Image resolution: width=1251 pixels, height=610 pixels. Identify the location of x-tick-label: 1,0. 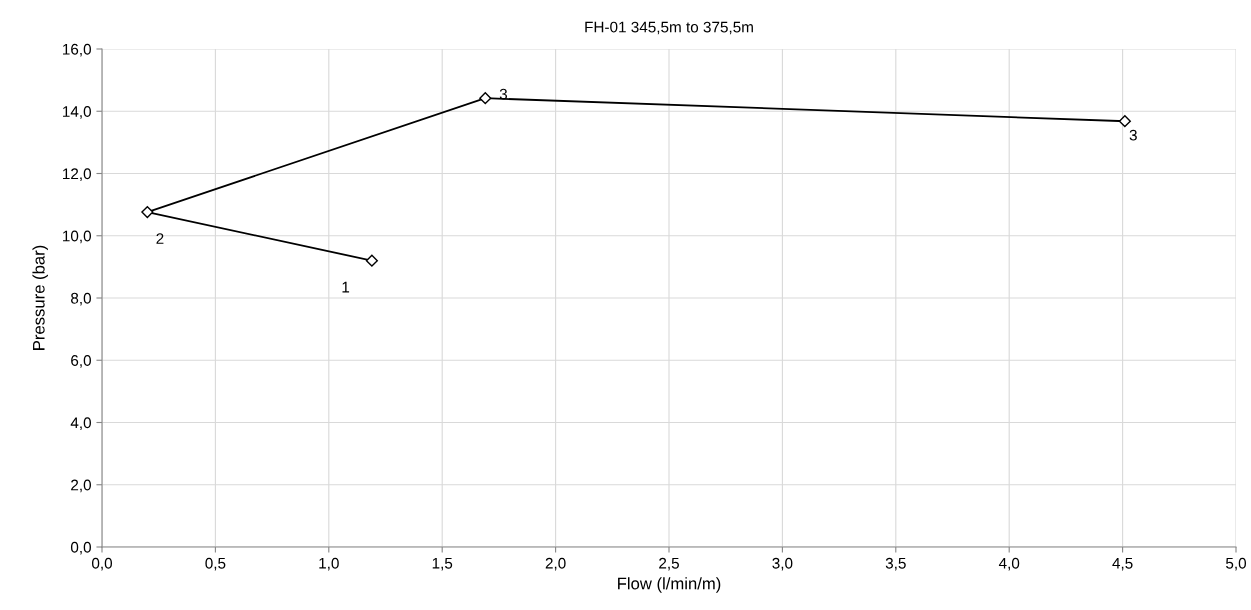
(329, 564).